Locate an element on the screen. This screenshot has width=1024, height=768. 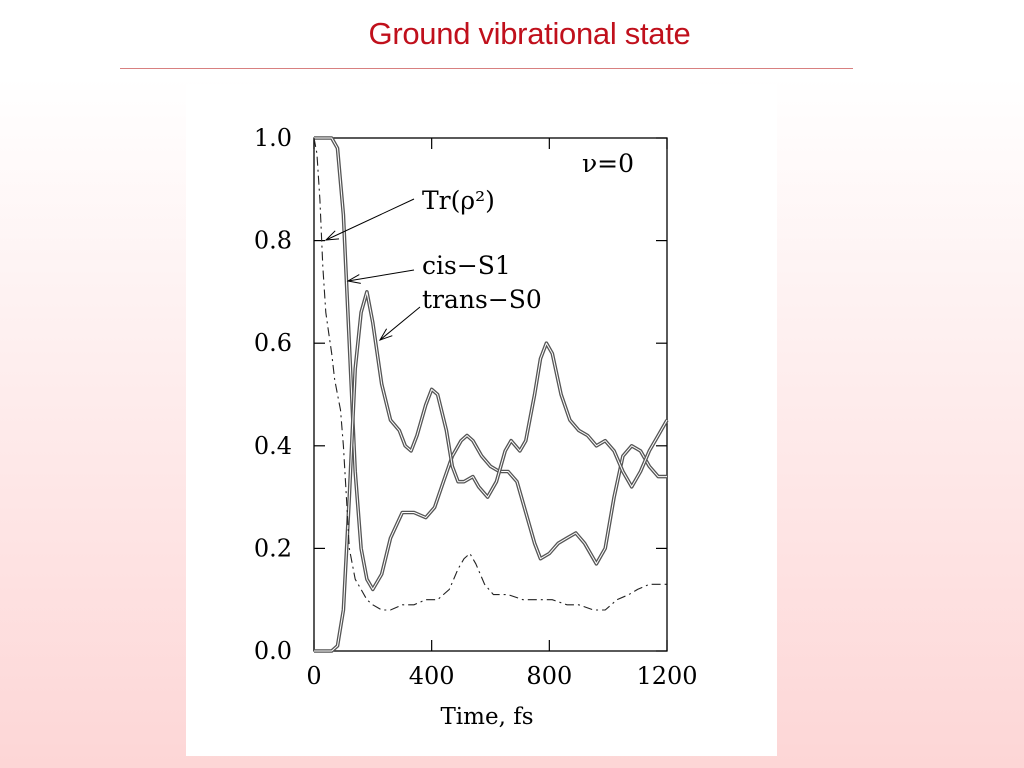
x-tick-label: 1200 is located at coordinates (666, 676).